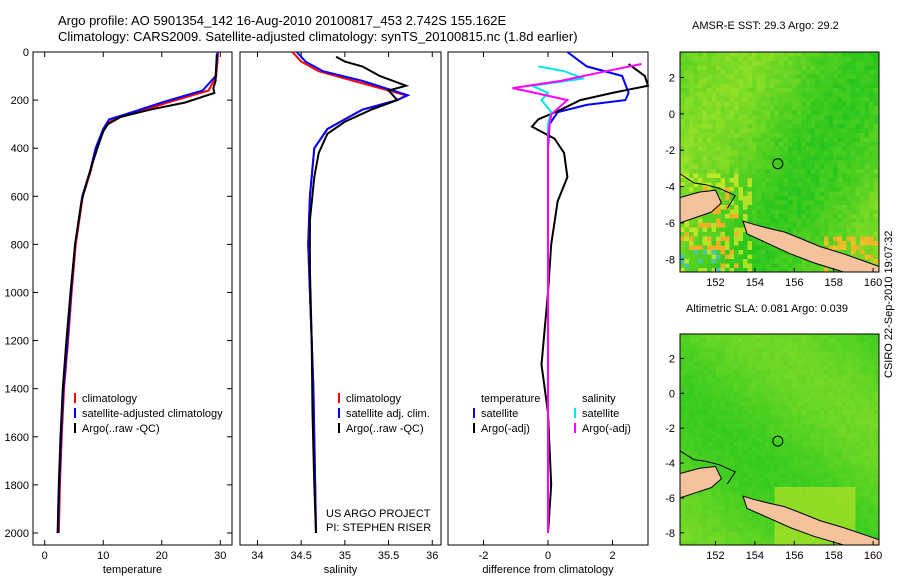 The image size is (900, 580). What do you see at coordinates (378, 528) in the screenshot?
I see `pi-annotation: PI: STEPHEN RISER` at bounding box center [378, 528].